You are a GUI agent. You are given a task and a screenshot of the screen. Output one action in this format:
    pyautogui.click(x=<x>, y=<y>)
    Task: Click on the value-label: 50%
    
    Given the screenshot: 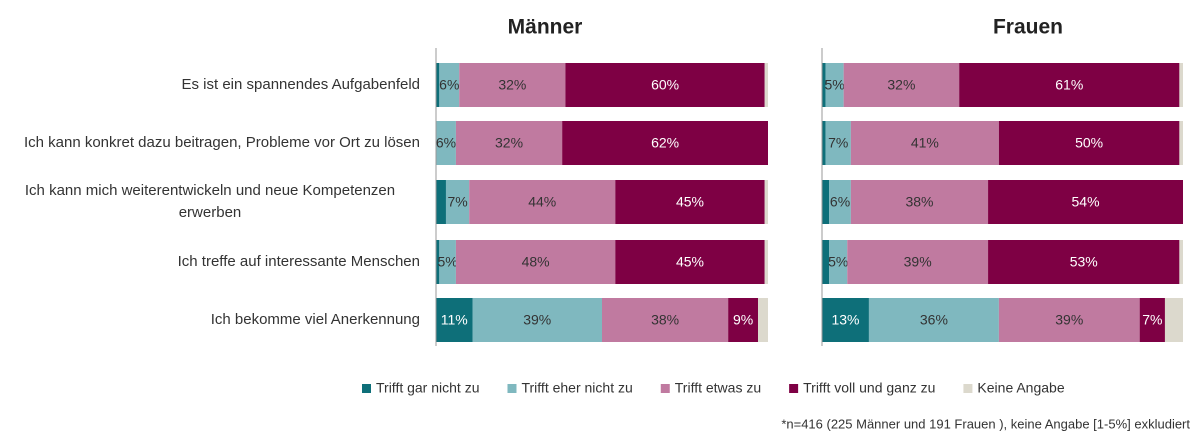 What is the action you would take?
    pyautogui.click(x=1089, y=143)
    